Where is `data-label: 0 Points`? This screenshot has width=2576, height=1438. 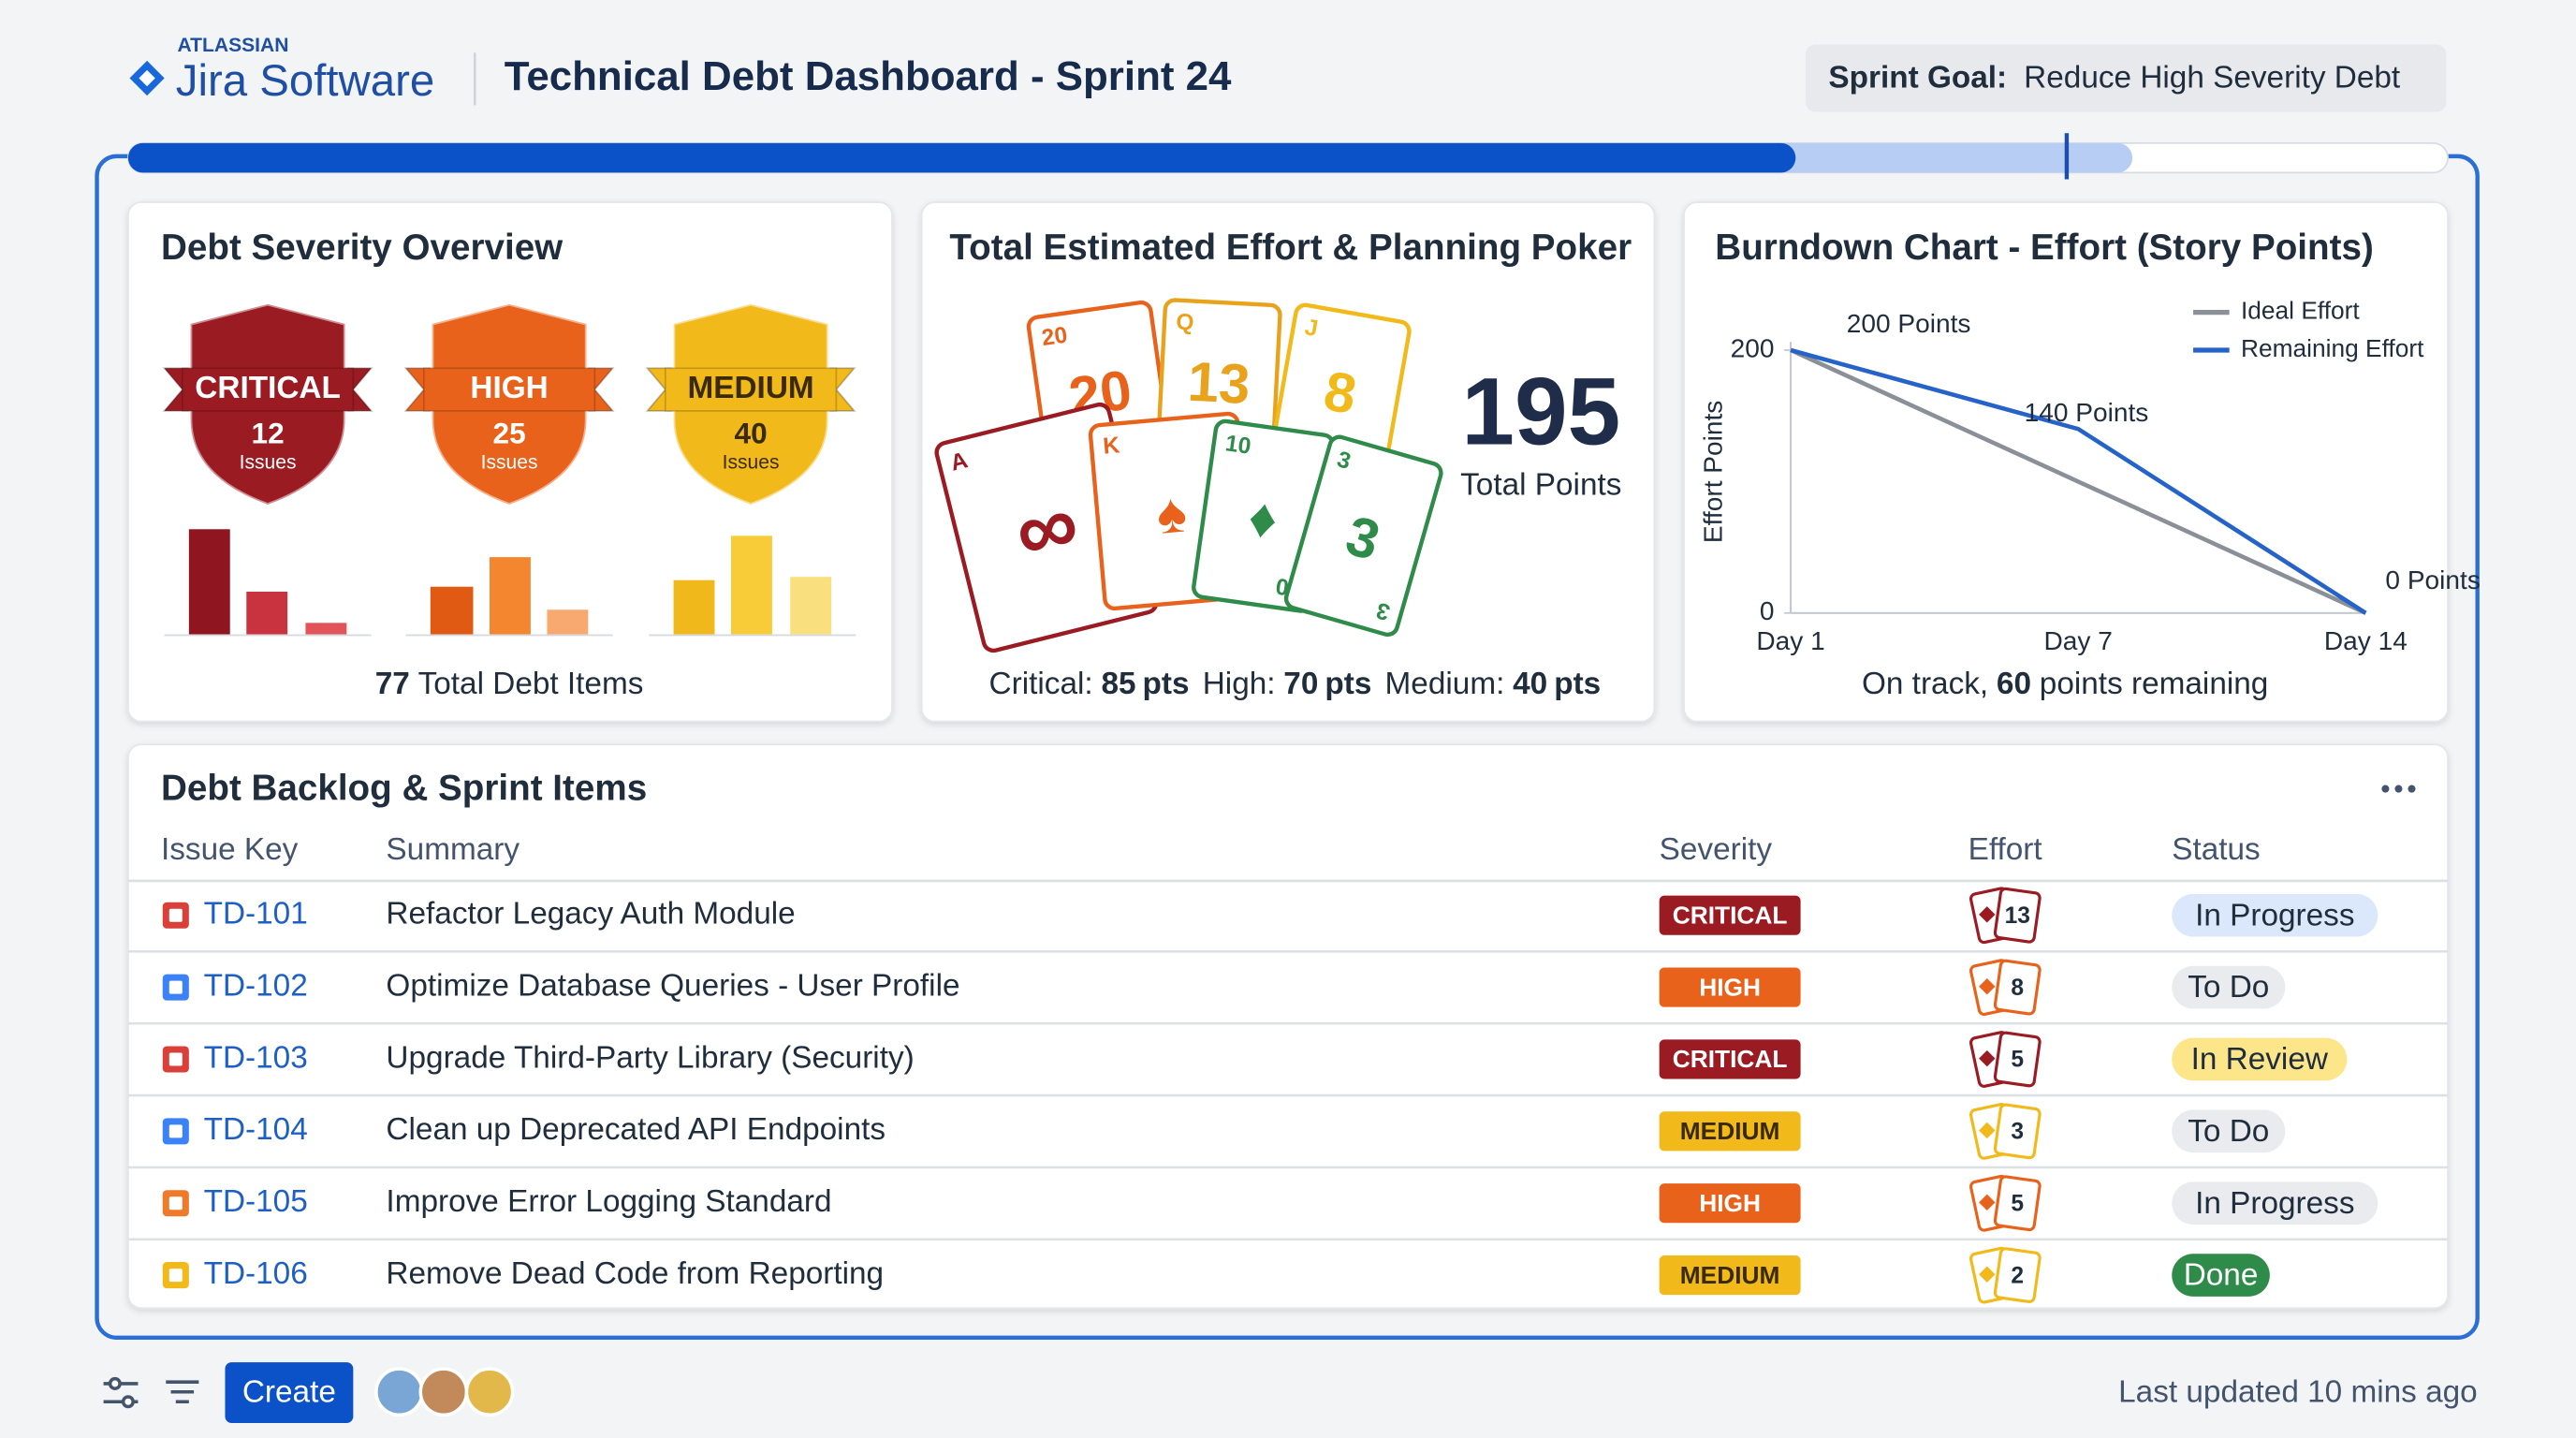
data-label: 0 Points is located at coordinates (2432, 579).